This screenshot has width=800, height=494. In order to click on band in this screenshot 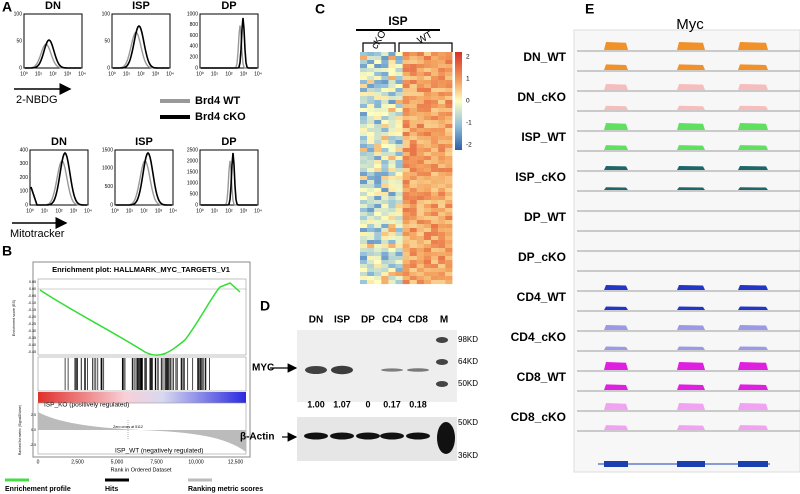, I will do `click(316, 370)`.